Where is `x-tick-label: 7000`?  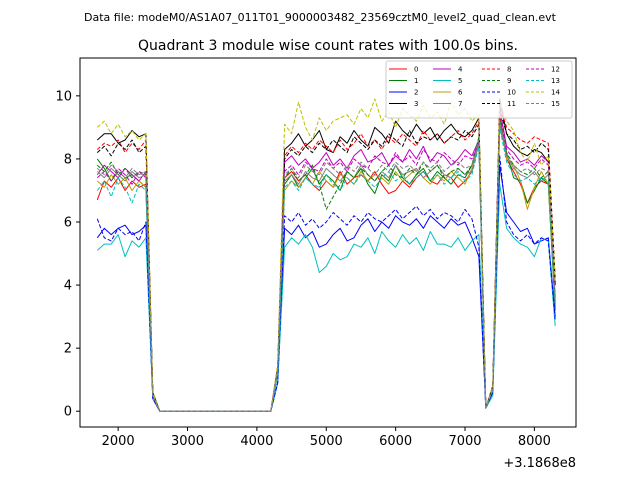 x-tick-label: 7000 is located at coordinates (464, 441).